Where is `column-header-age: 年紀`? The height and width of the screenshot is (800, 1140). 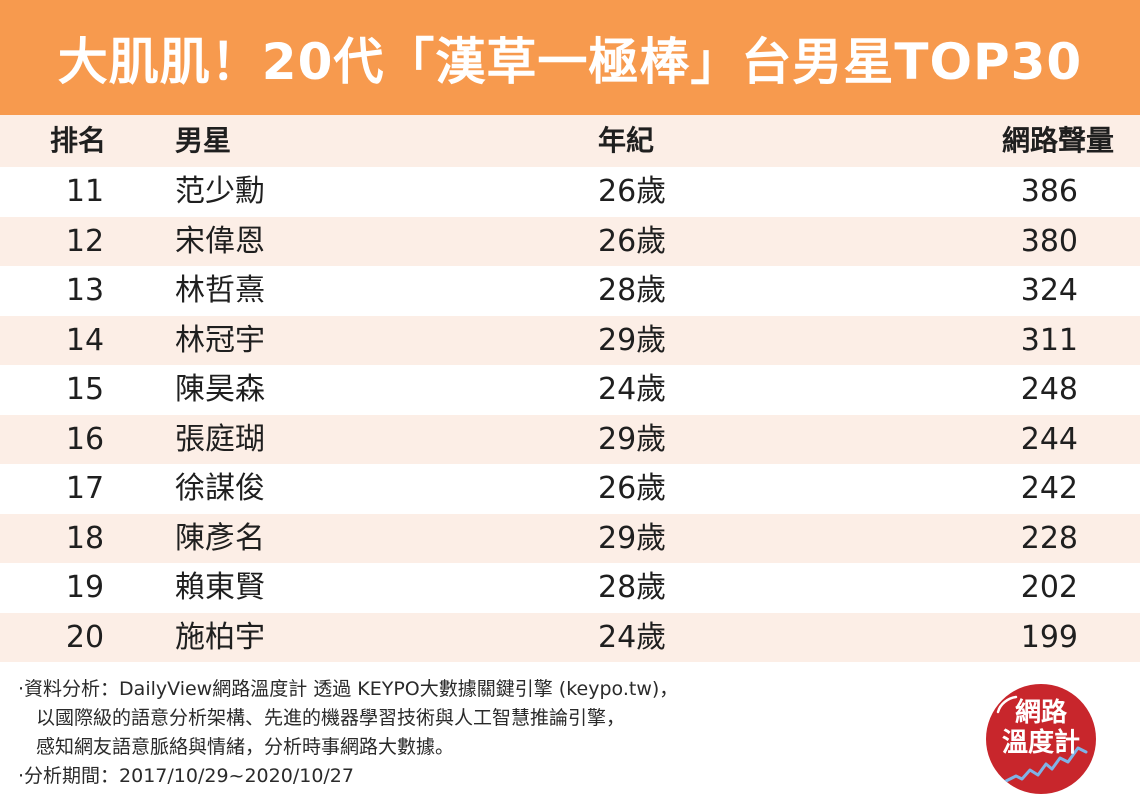 column-header-age: 年紀 is located at coordinates (626, 140).